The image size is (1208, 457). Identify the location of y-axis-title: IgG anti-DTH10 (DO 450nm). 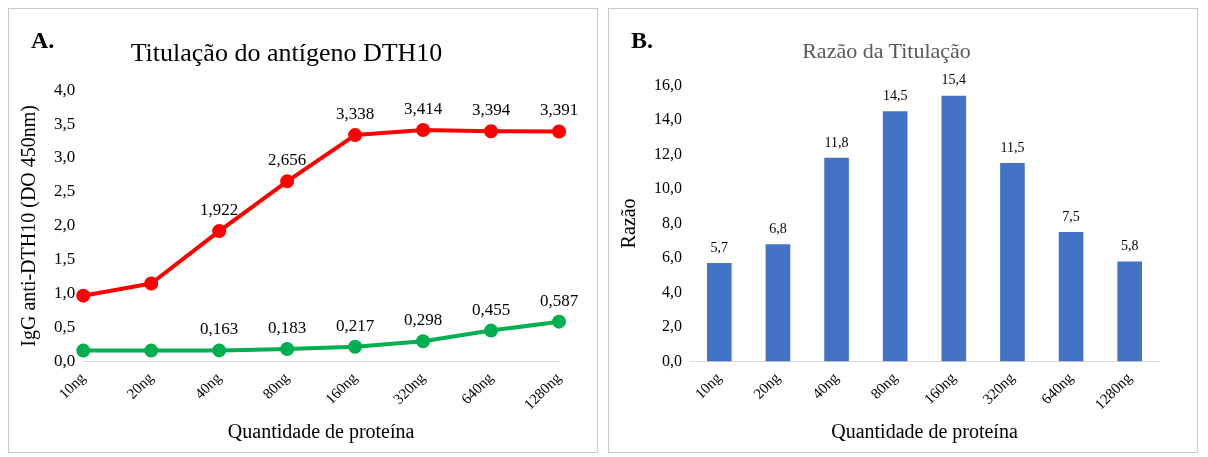
(29, 226).